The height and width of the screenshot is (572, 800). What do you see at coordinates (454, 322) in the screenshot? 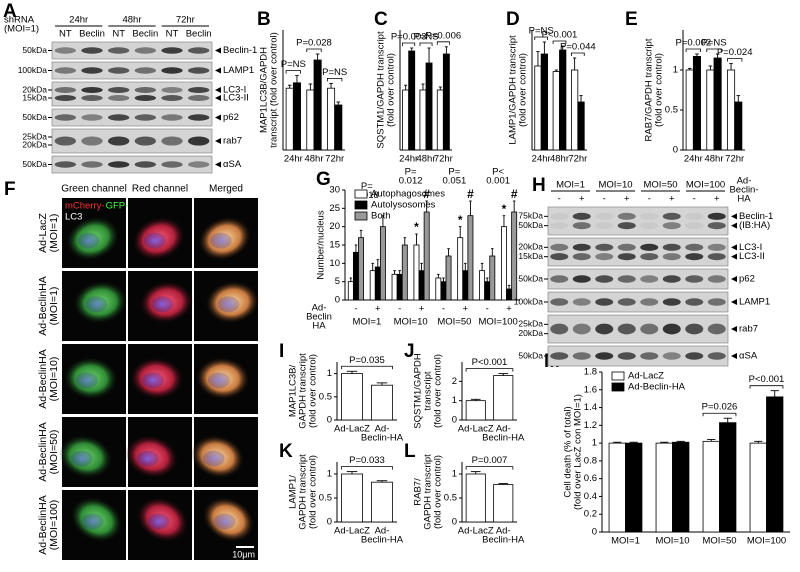
I see `group-label: MOI=50` at bounding box center [454, 322].